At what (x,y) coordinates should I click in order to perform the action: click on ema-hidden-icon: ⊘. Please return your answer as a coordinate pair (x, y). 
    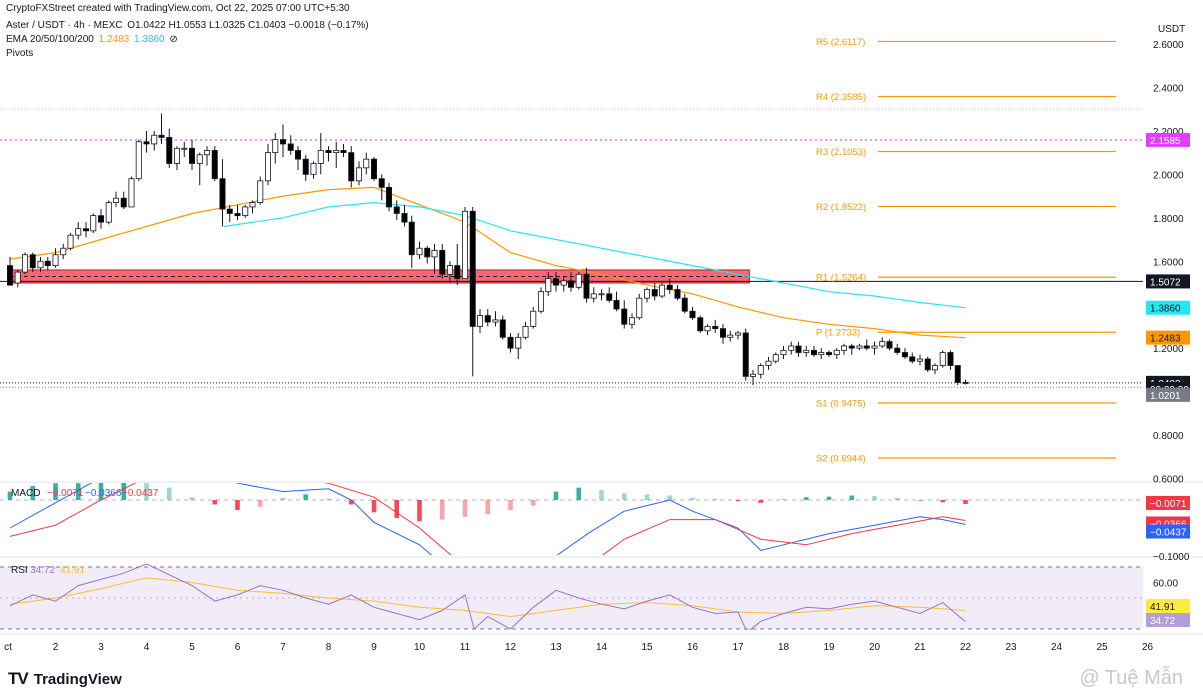
    Looking at the image, I should click on (173, 39).